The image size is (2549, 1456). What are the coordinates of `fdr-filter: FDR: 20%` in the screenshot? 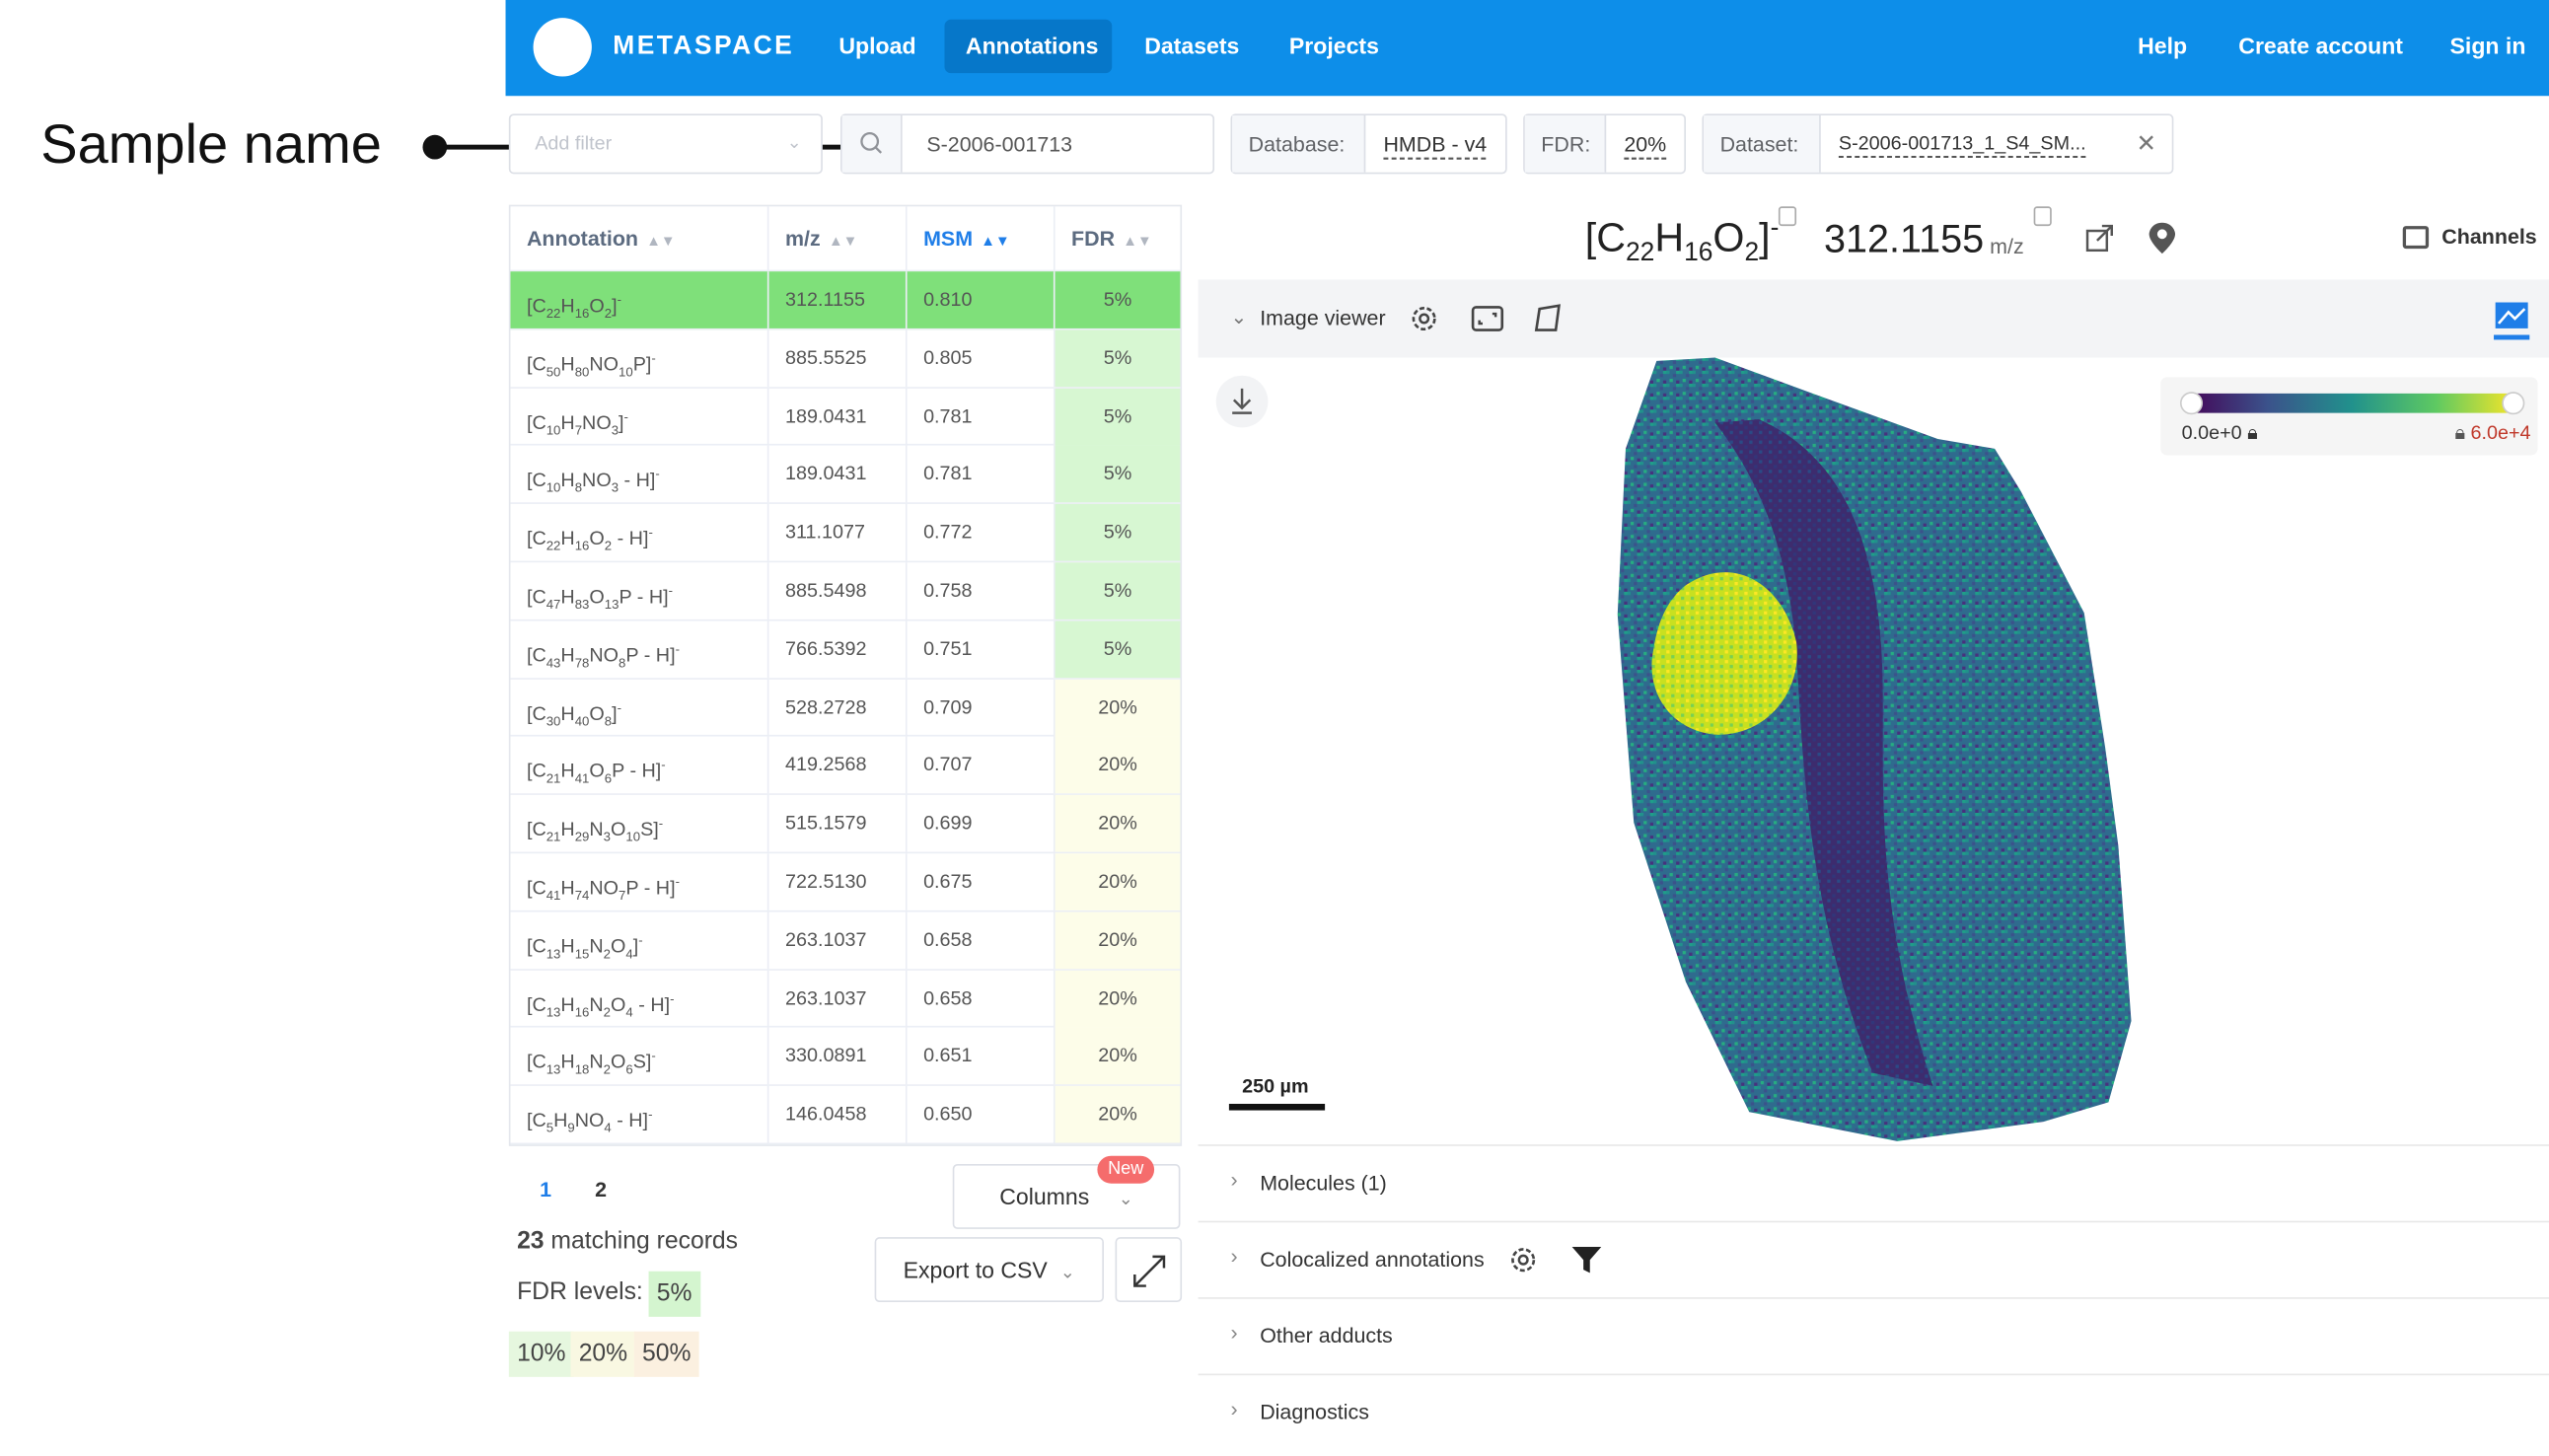 It's located at (1604, 144).